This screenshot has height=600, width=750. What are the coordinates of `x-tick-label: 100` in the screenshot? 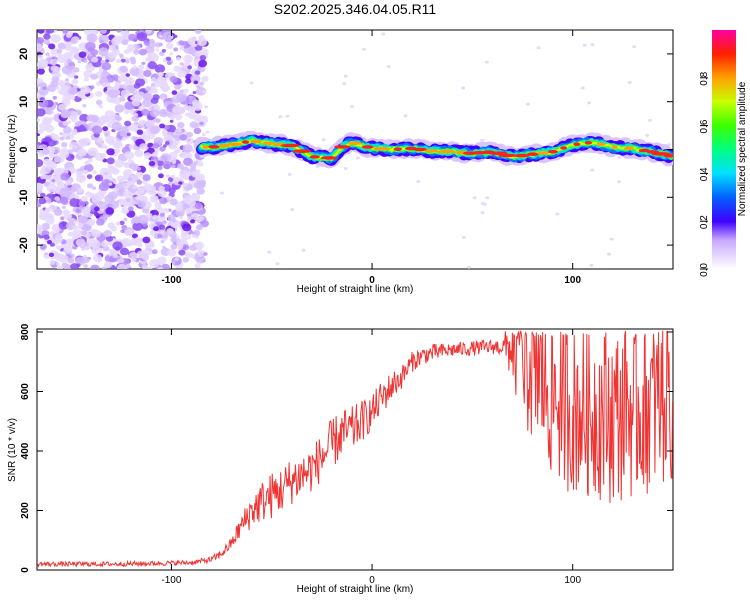 It's located at (572, 280).